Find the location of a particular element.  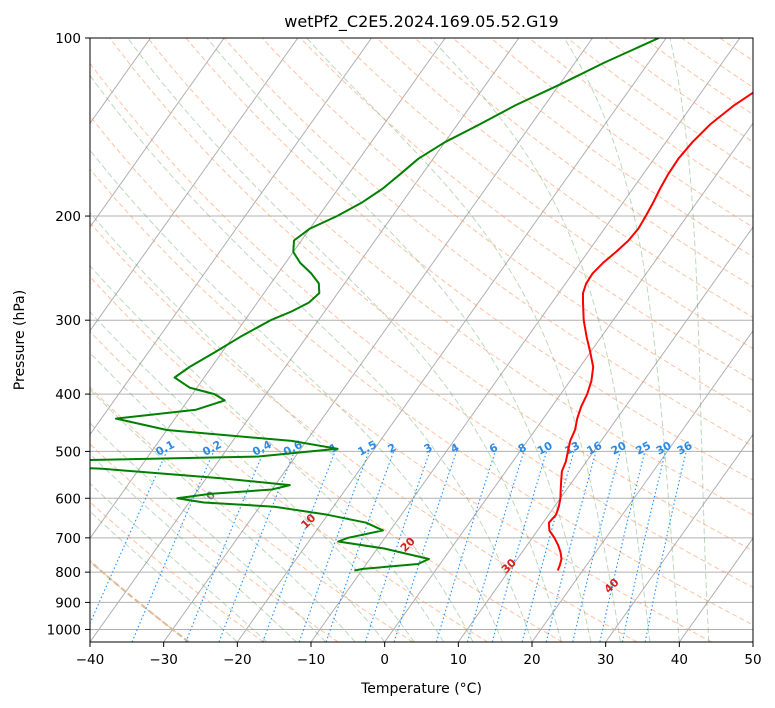

mixing-ratio-label: 30 is located at coordinates (664, 448).